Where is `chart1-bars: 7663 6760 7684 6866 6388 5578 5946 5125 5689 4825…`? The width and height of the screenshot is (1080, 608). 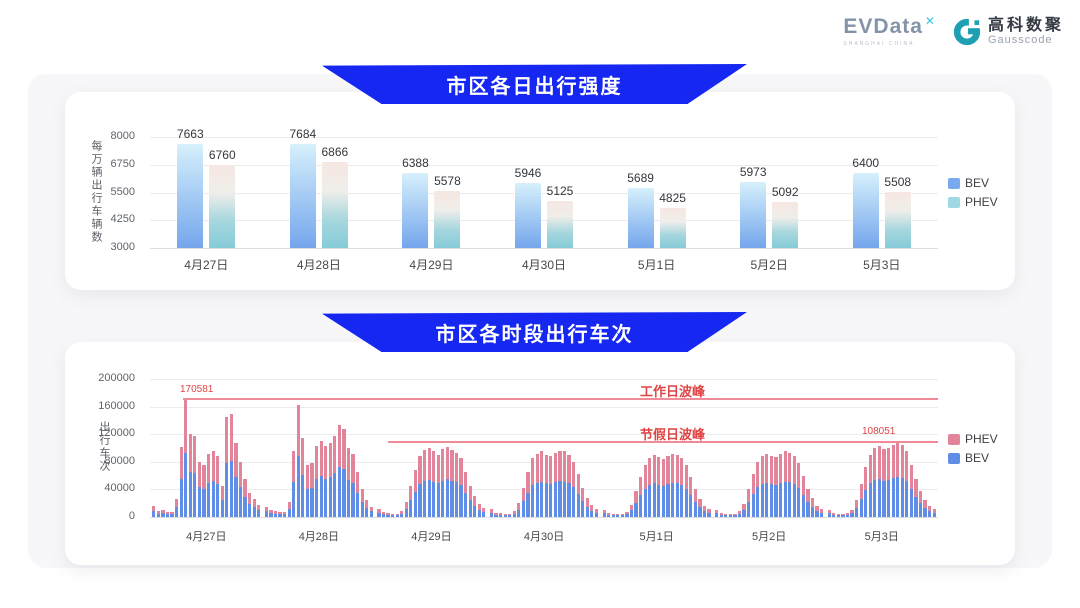 chart1-bars: 7663 6760 7684 6866 6388 5578 5946 5125 5689 4825… is located at coordinates (544, 187).